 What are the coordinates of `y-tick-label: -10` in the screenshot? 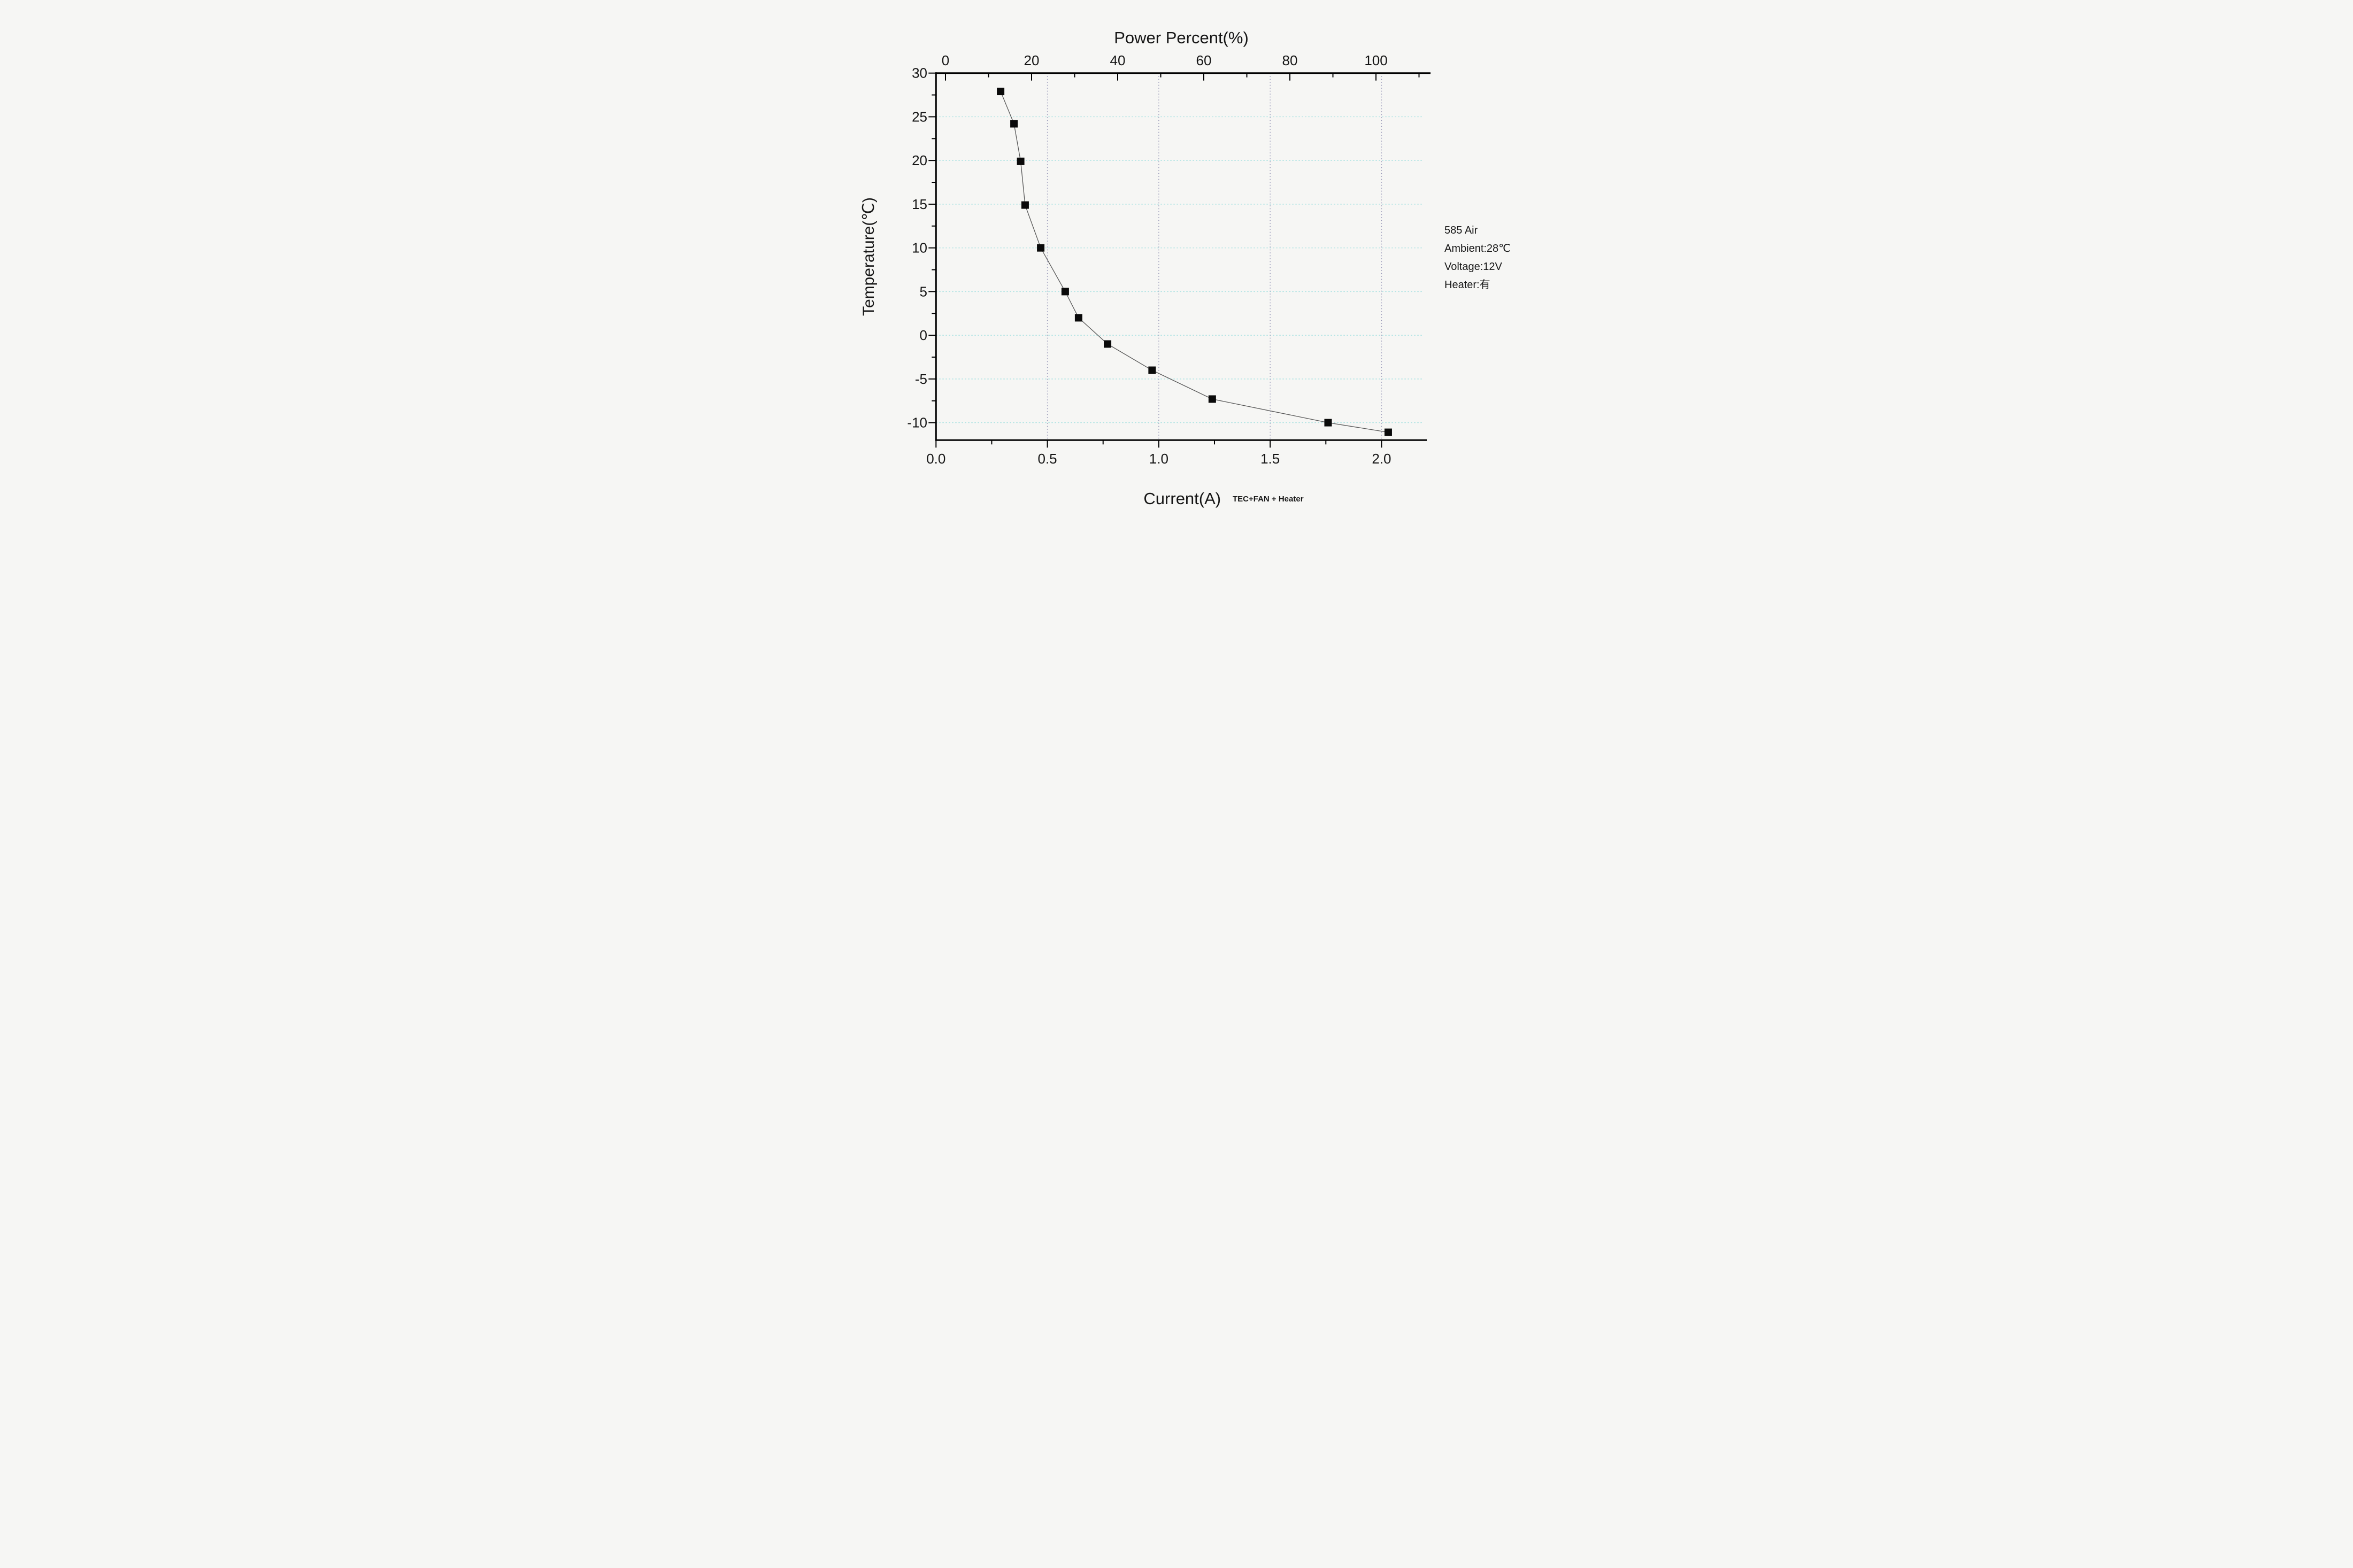 It's located at (917, 423).